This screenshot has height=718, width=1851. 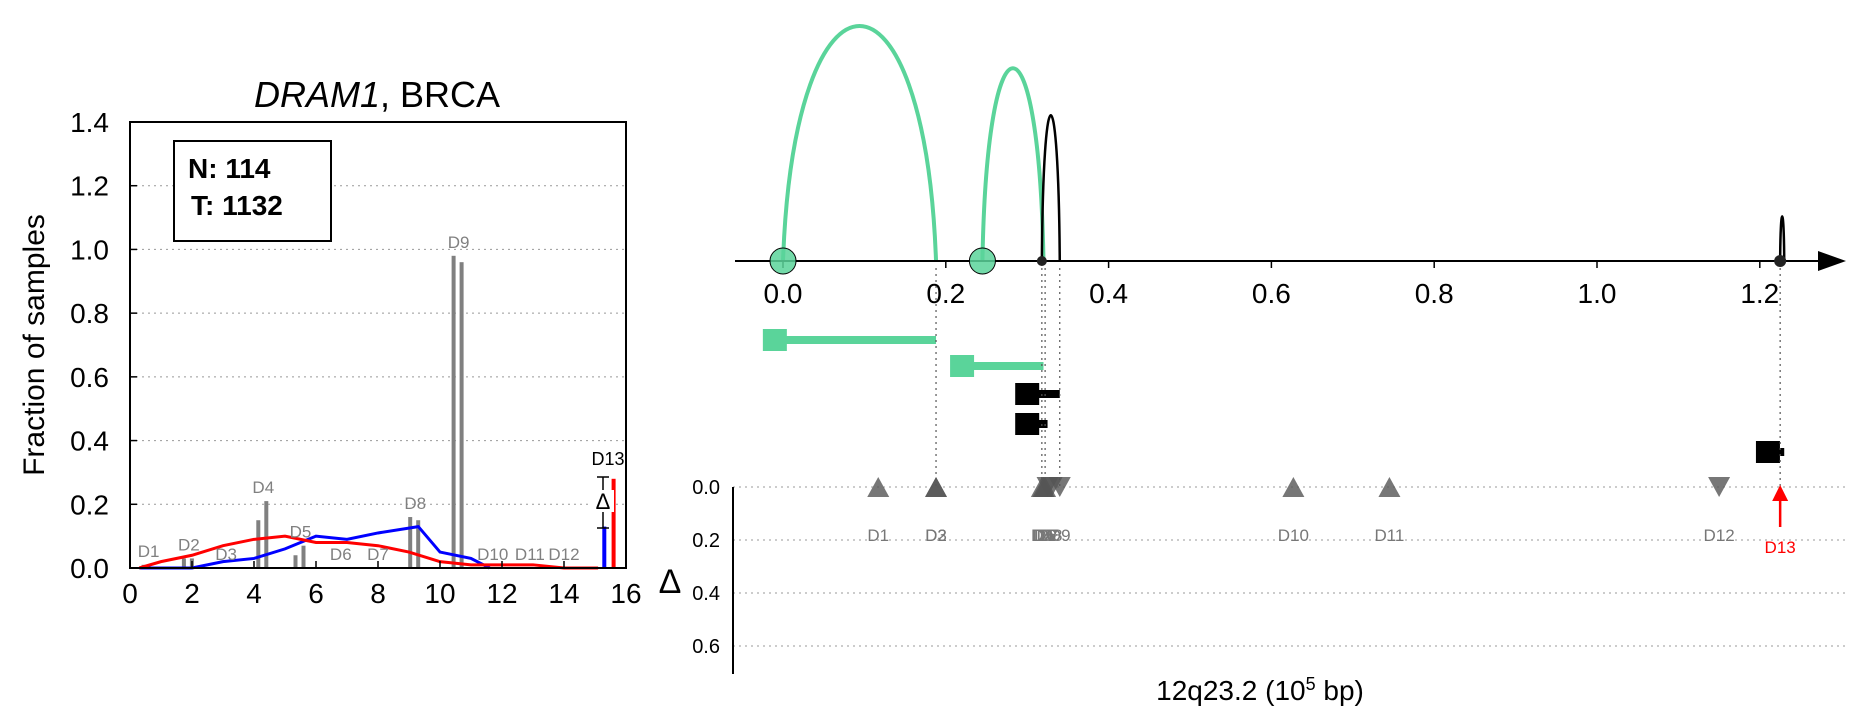 I want to click on x-tick-label: 14, so click(x=563, y=593).